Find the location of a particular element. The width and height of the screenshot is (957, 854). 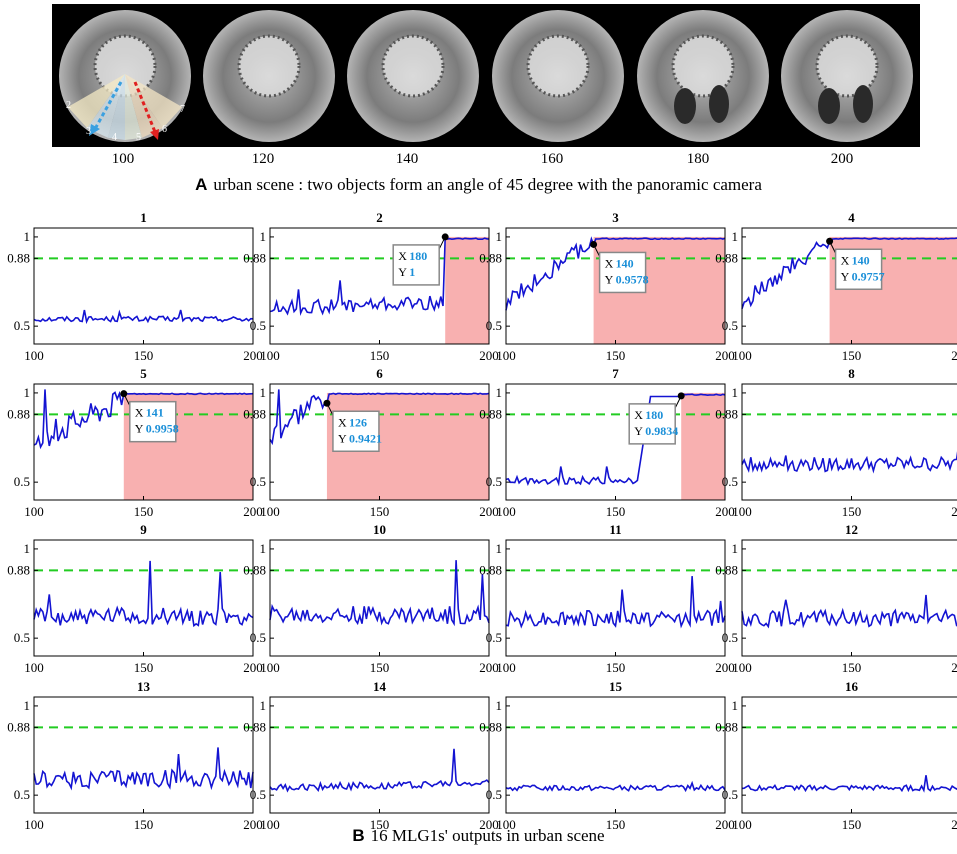

chart-title: 3 is located at coordinates (615, 217).